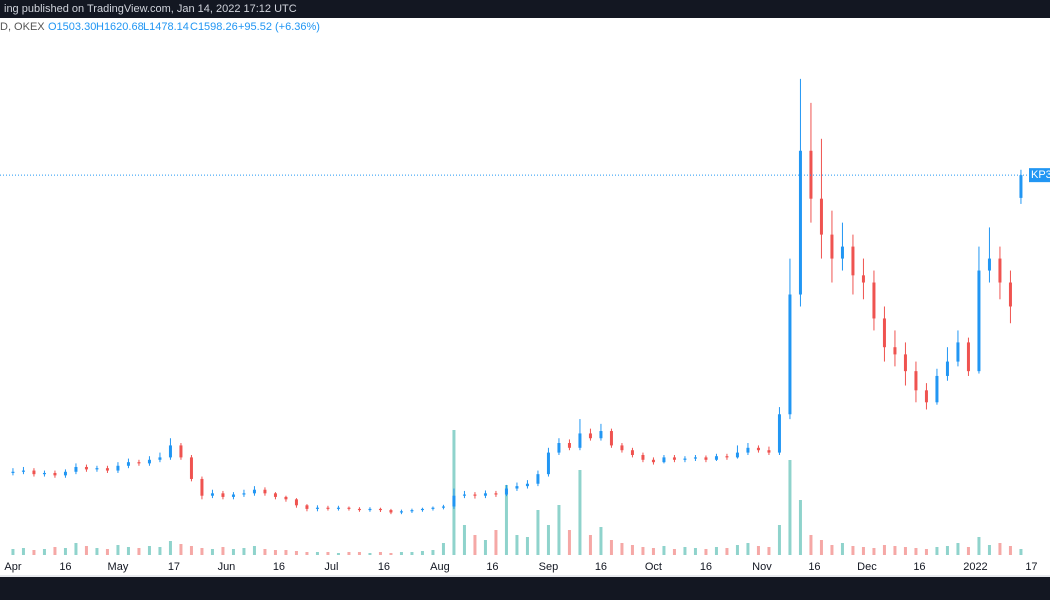 This screenshot has height=600, width=1050. I want to click on x-tick-label: Aug, so click(440, 567).